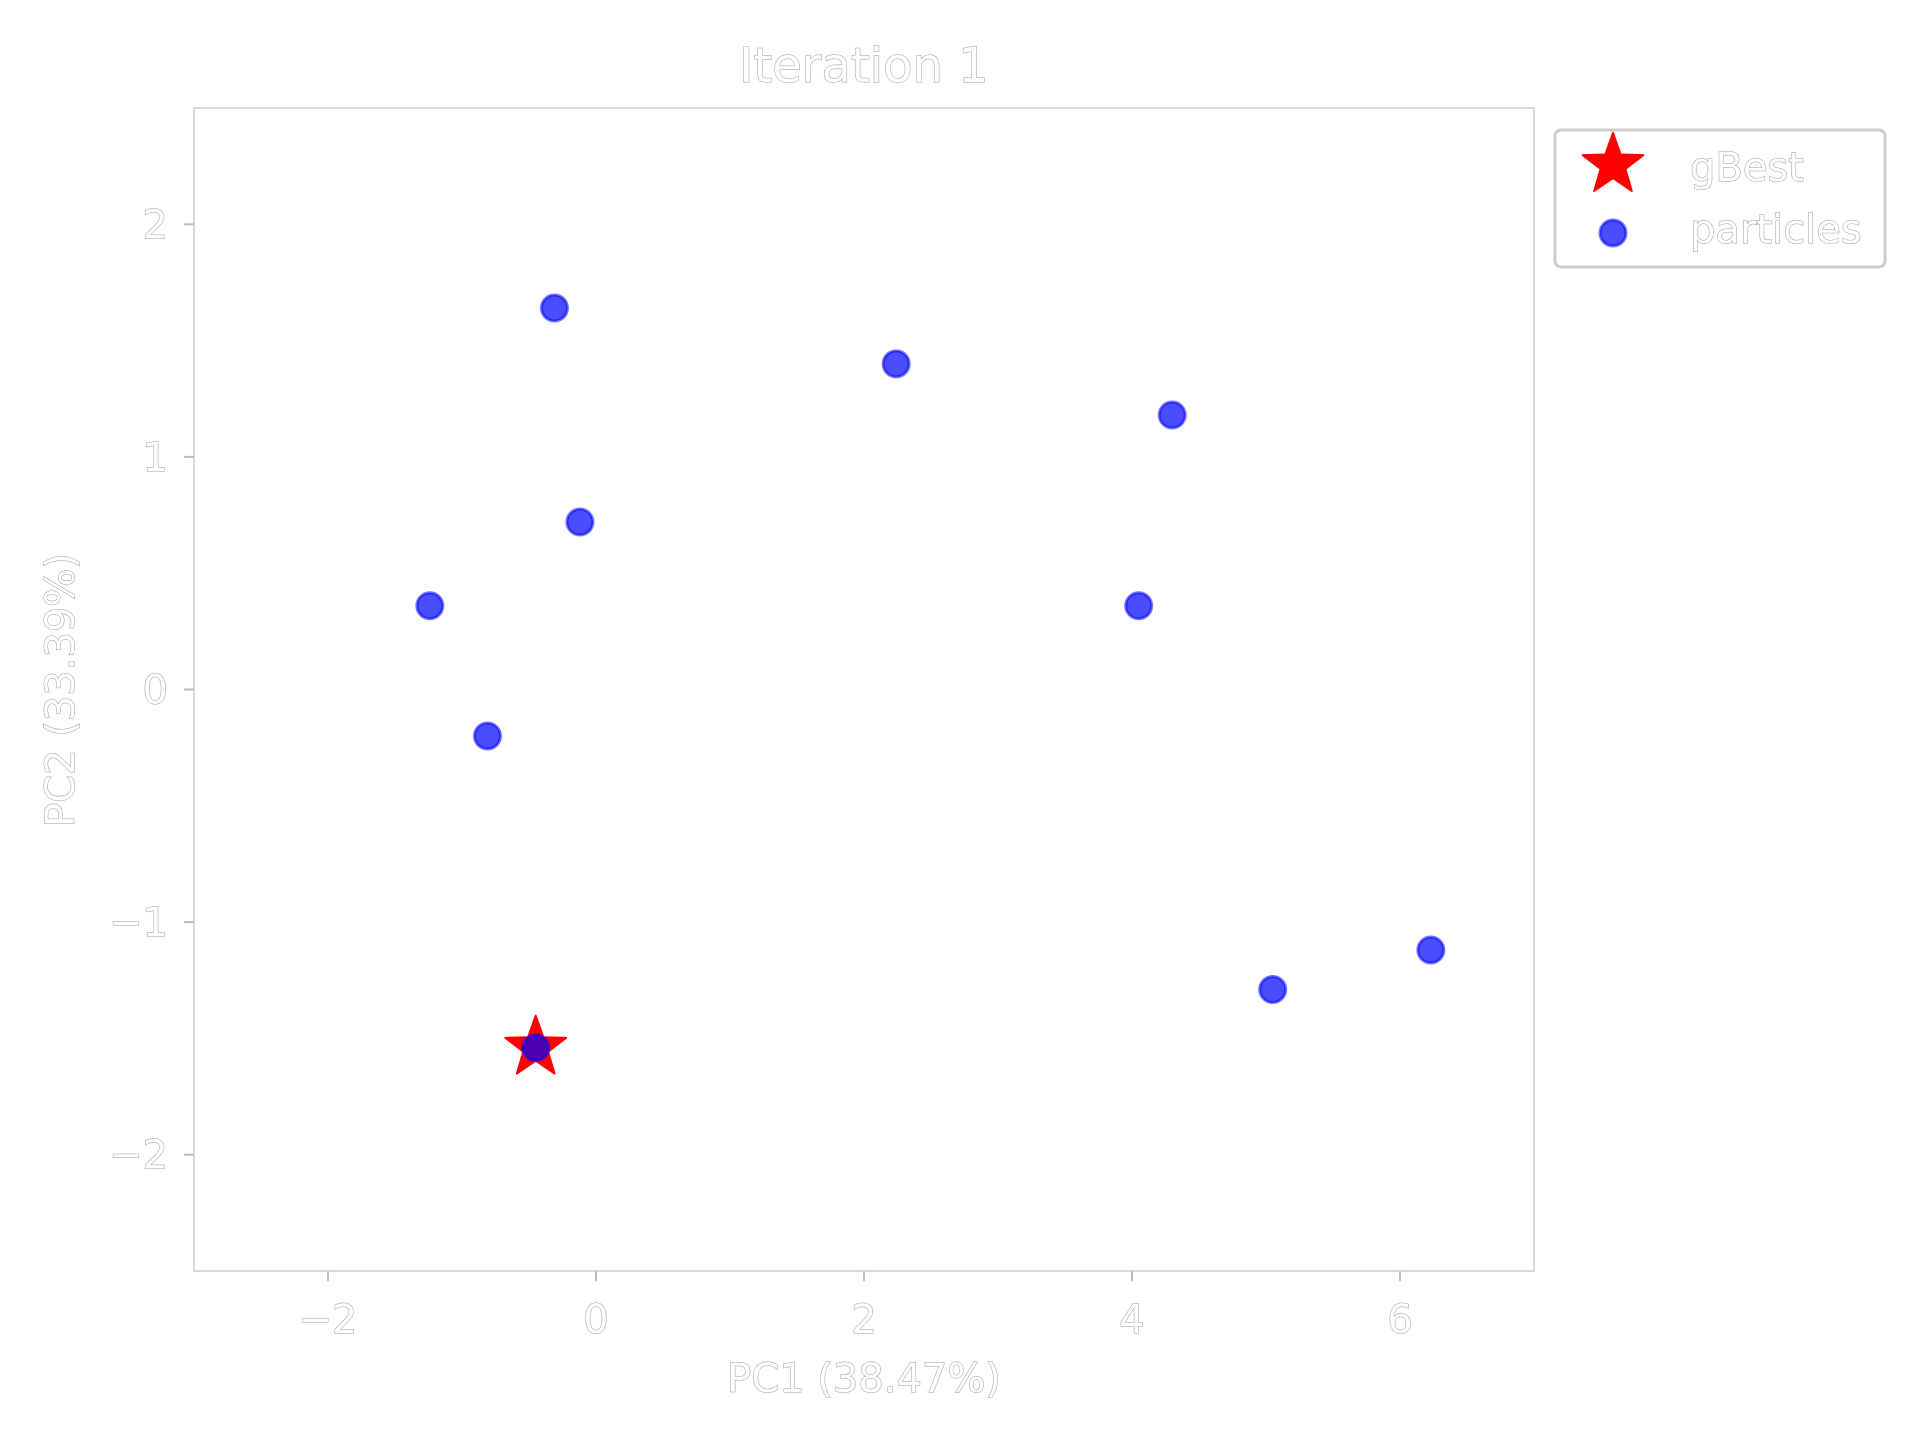 The width and height of the screenshot is (1920, 1445). I want to click on y-tick-label: −2, so click(138, 1156).